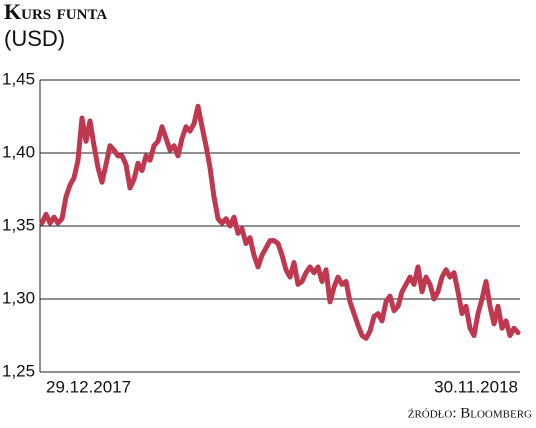  Describe the element at coordinates (476, 386) in the screenshot. I see `x-tick-label: 30.11.2018` at that location.